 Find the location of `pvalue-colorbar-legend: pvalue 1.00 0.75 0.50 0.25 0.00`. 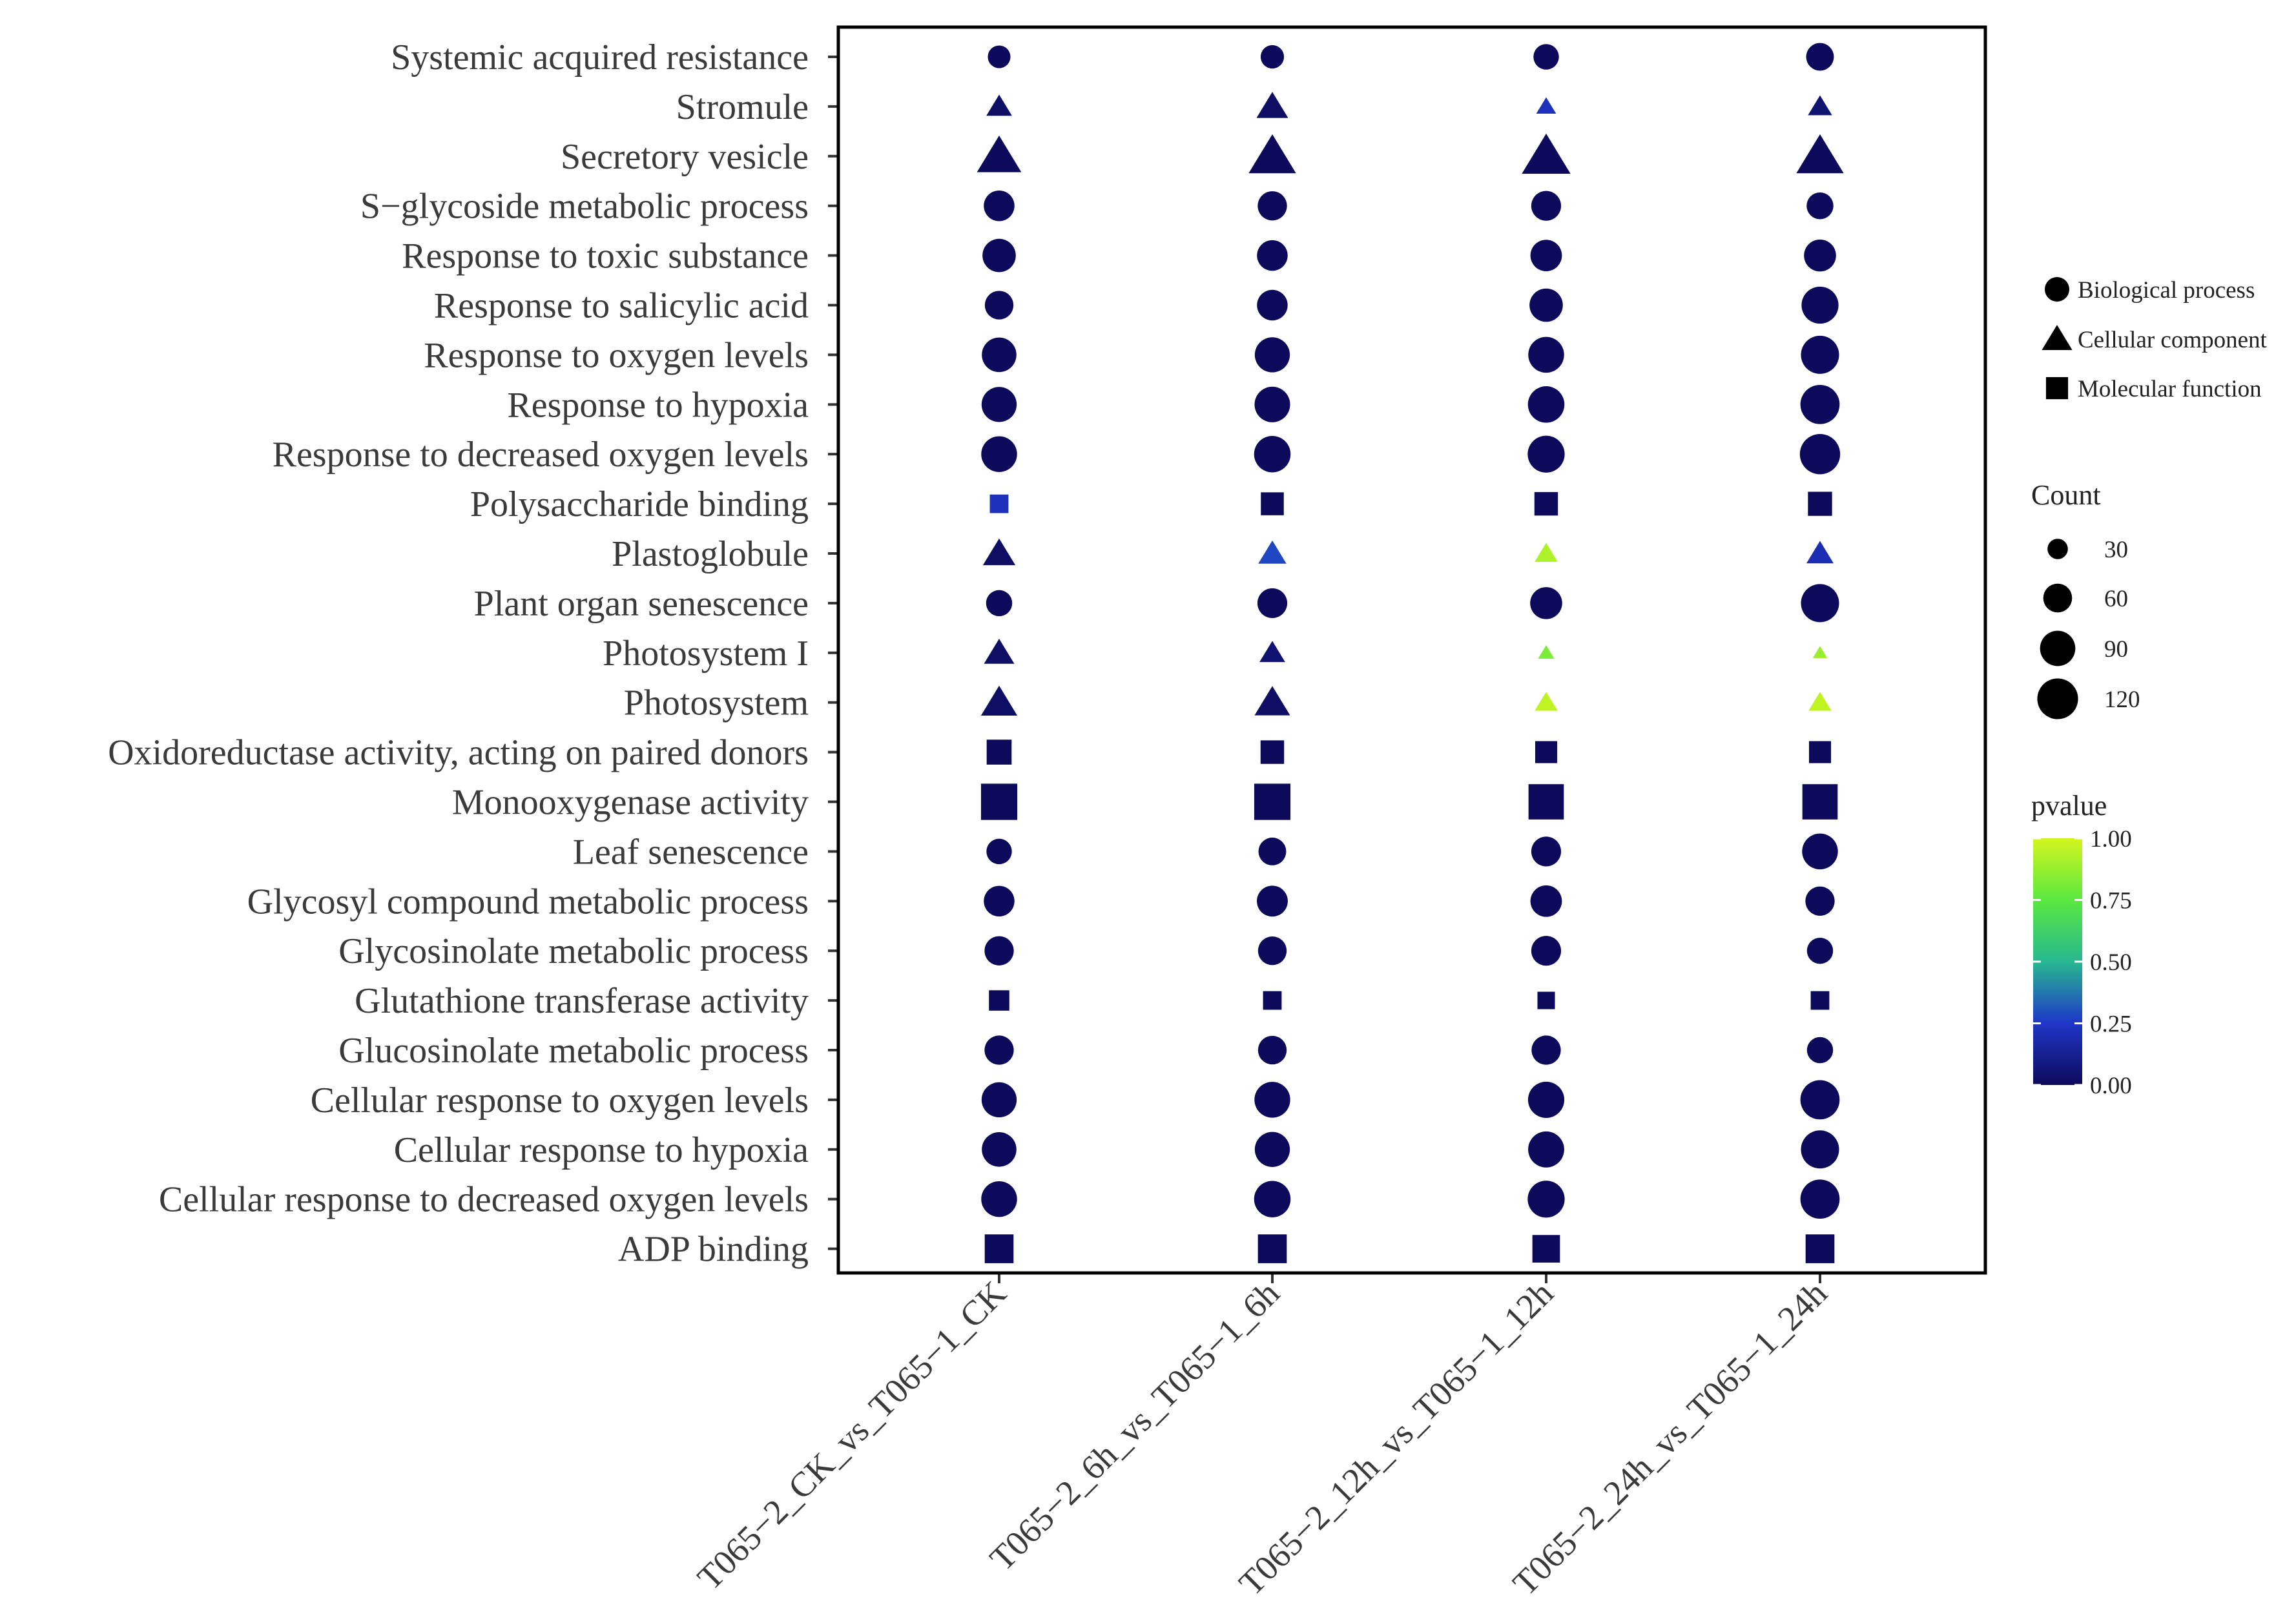

pvalue-colorbar-legend: pvalue 1.00 0.75 0.50 0.25 0.00 is located at coordinates (2081, 945).